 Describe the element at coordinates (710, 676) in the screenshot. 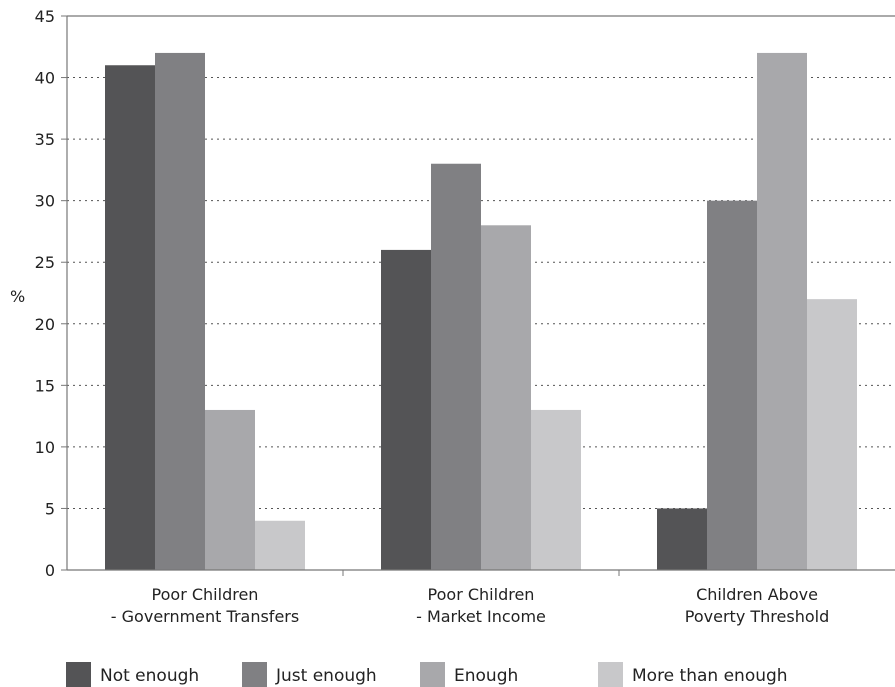

I see `legend-label: More than enough` at that location.